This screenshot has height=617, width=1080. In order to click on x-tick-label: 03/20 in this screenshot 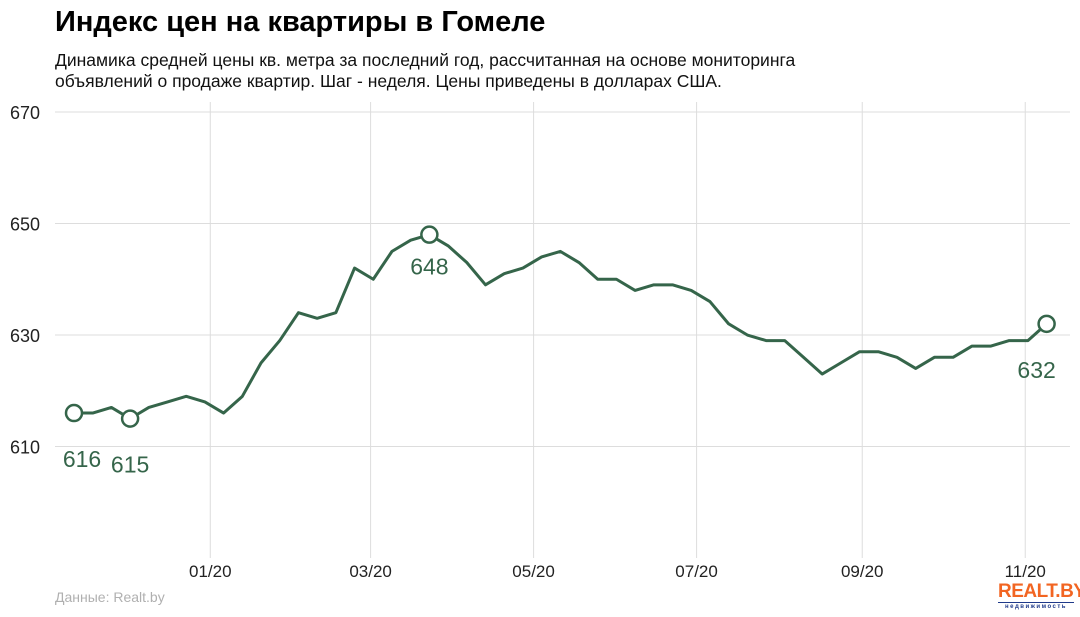, I will do `click(370, 571)`.